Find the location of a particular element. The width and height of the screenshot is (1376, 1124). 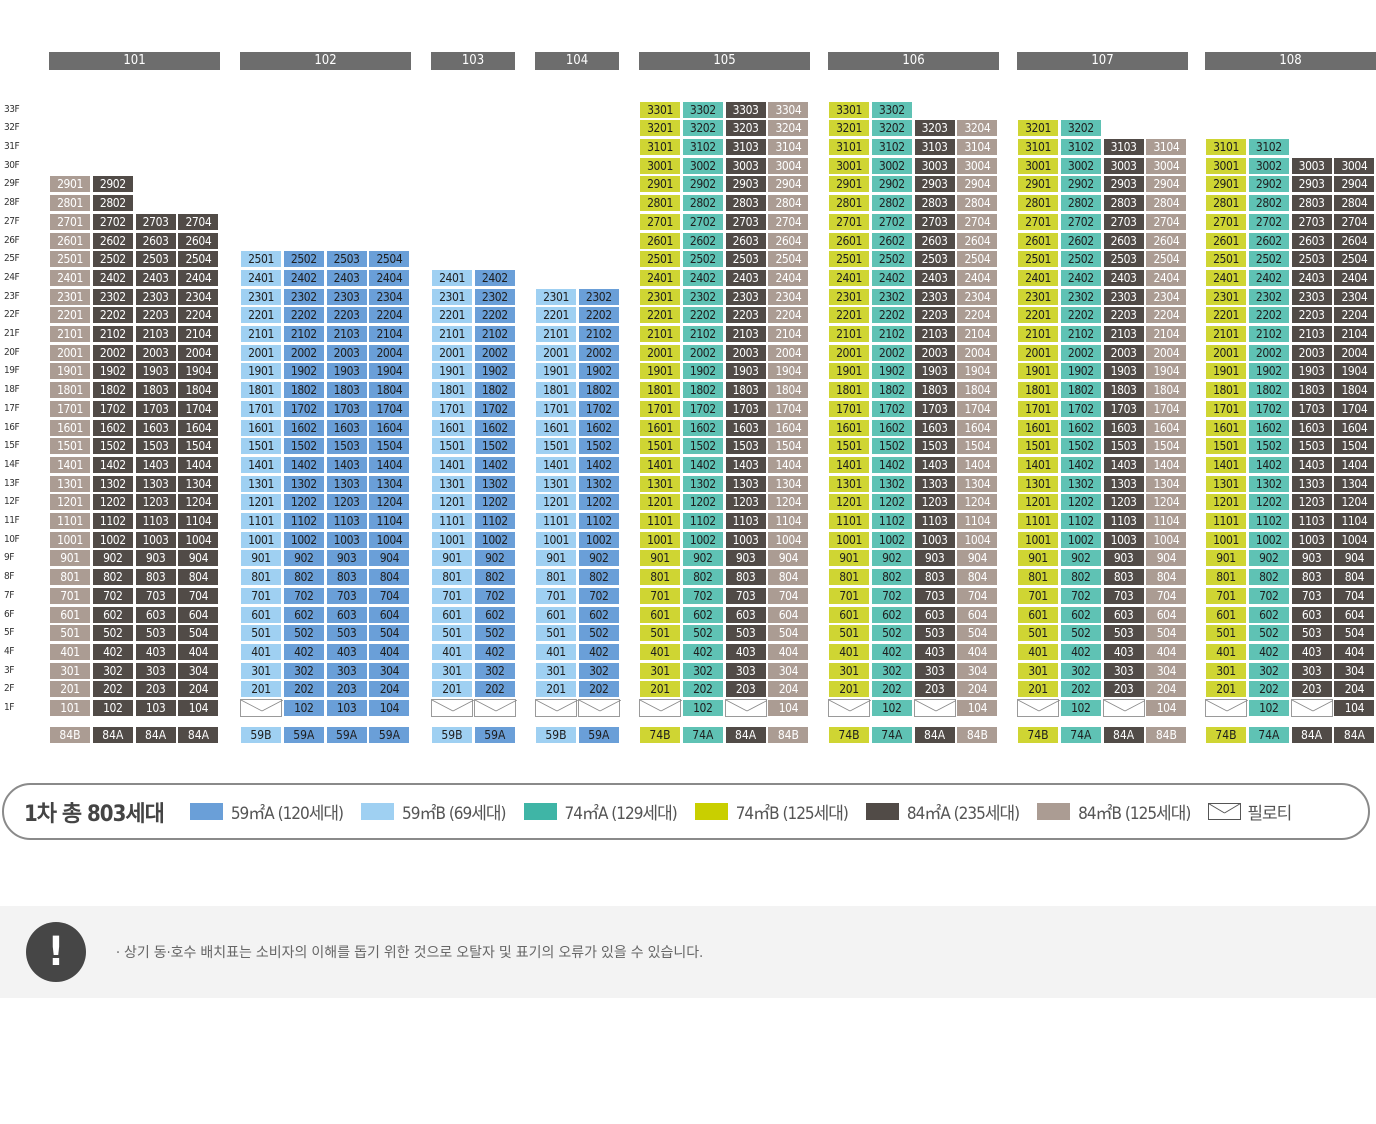

unit-cell: 1001 is located at coordinates (660, 539).